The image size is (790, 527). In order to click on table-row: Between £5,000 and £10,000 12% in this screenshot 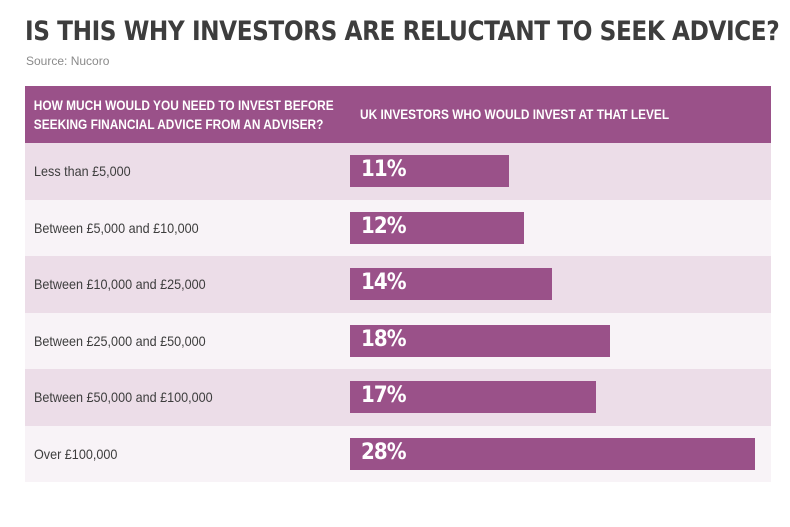, I will do `click(398, 227)`.